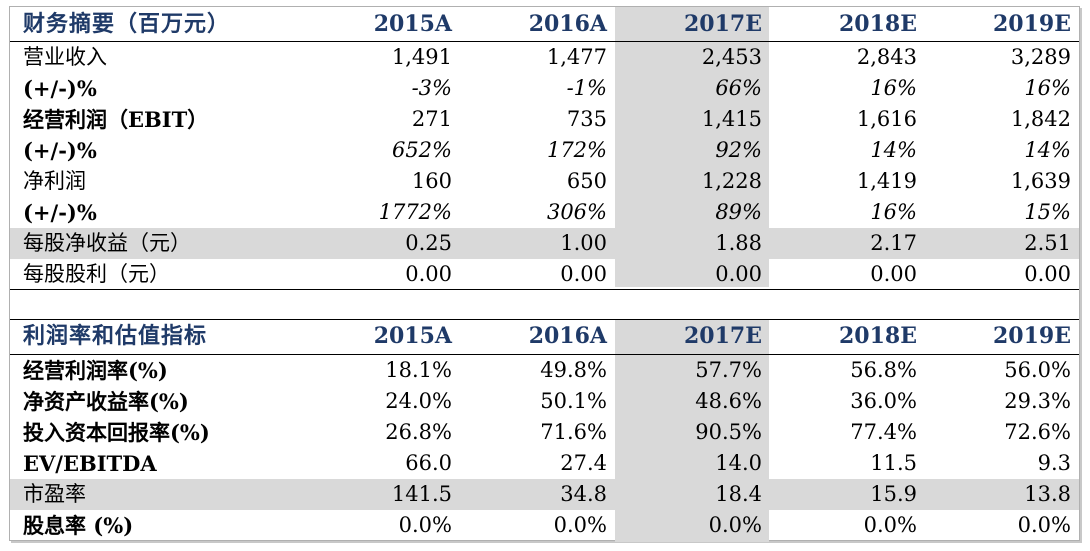  What do you see at coordinates (878, 336) in the screenshot?
I see `table2-col-2018e: 2018E` at bounding box center [878, 336].